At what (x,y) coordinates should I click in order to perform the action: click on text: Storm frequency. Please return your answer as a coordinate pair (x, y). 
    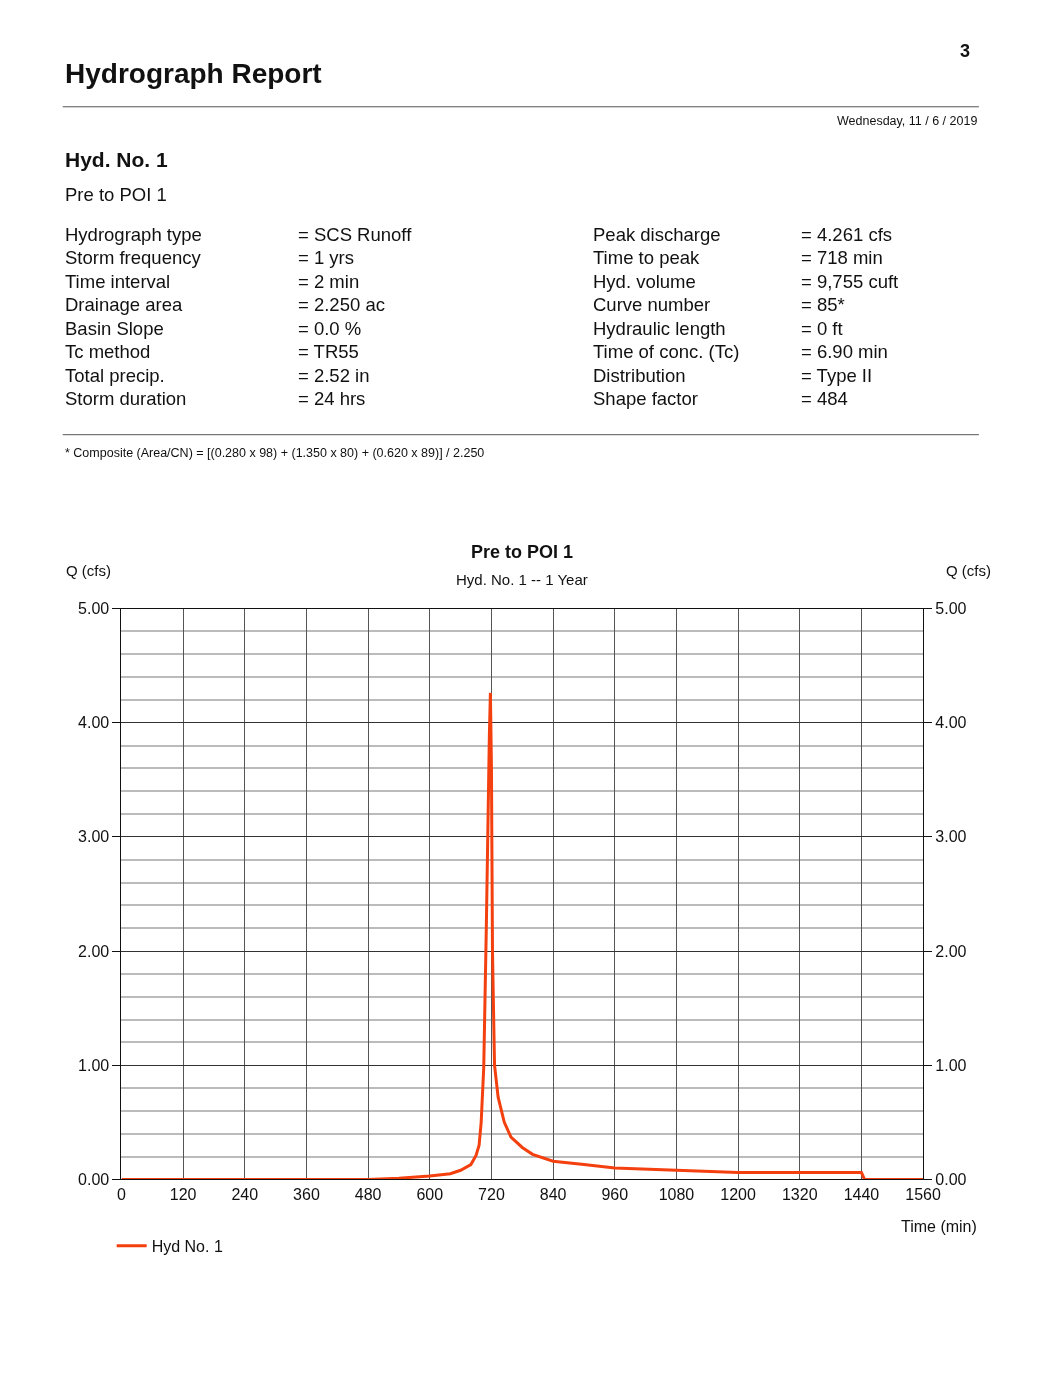
    Looking at the image, I should click on (133, 257).